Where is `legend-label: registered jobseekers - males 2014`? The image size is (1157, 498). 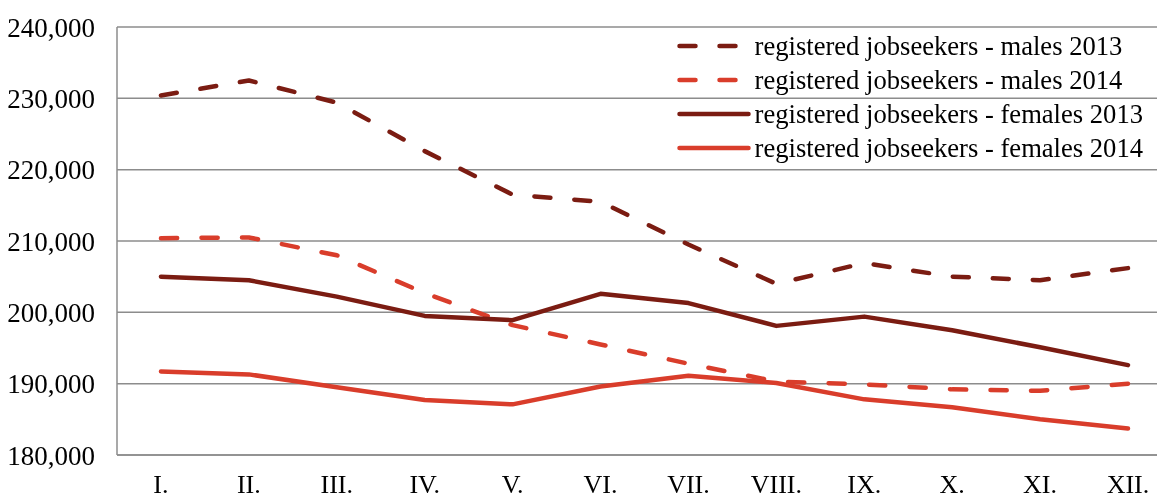 legend-label: registered jobseekers - males 2014 is located at coordinates (938, 80).